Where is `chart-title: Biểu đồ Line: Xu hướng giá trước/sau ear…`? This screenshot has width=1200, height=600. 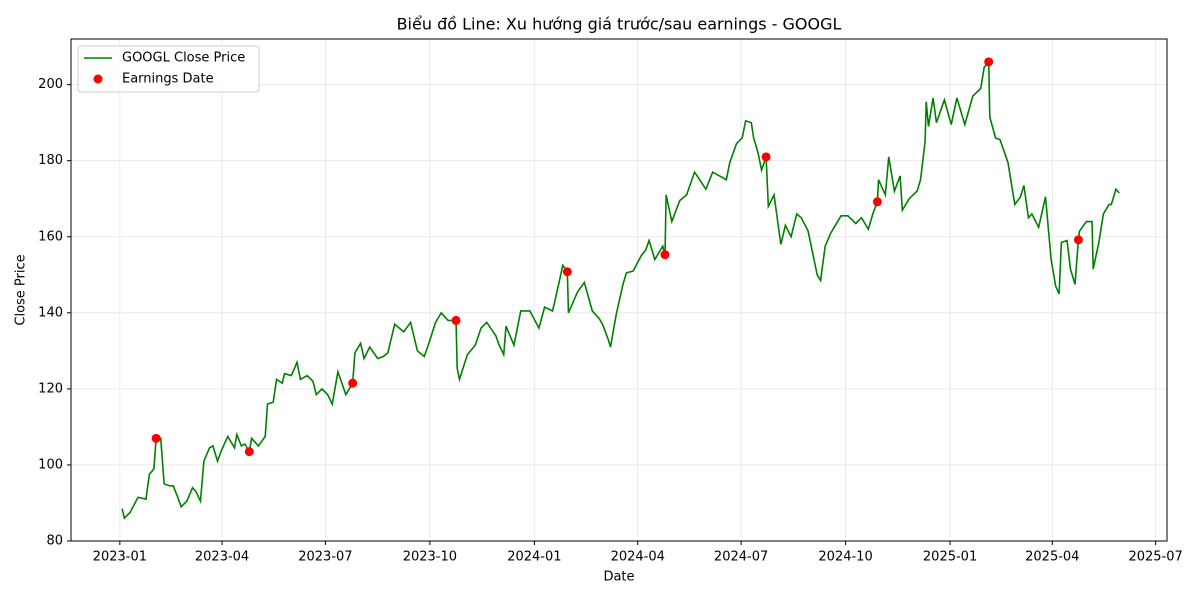 chart-title: Biểu đồ Line: Xu hướng giá trước/sau ear… is located at coordinates (619, 24).